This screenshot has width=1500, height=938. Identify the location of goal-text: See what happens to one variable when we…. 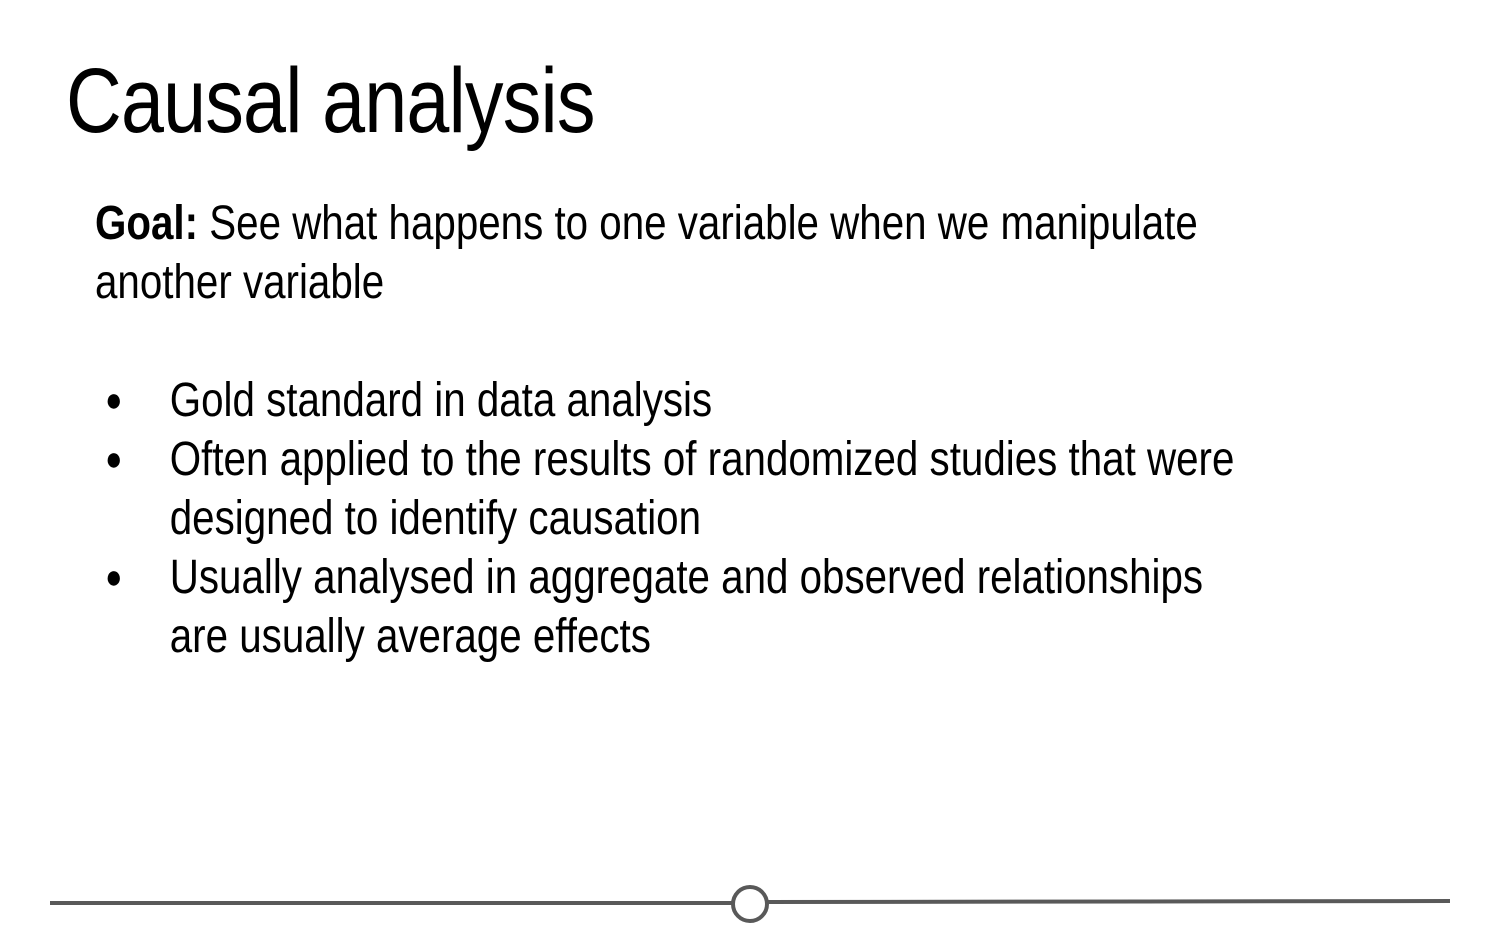
(646, 253).